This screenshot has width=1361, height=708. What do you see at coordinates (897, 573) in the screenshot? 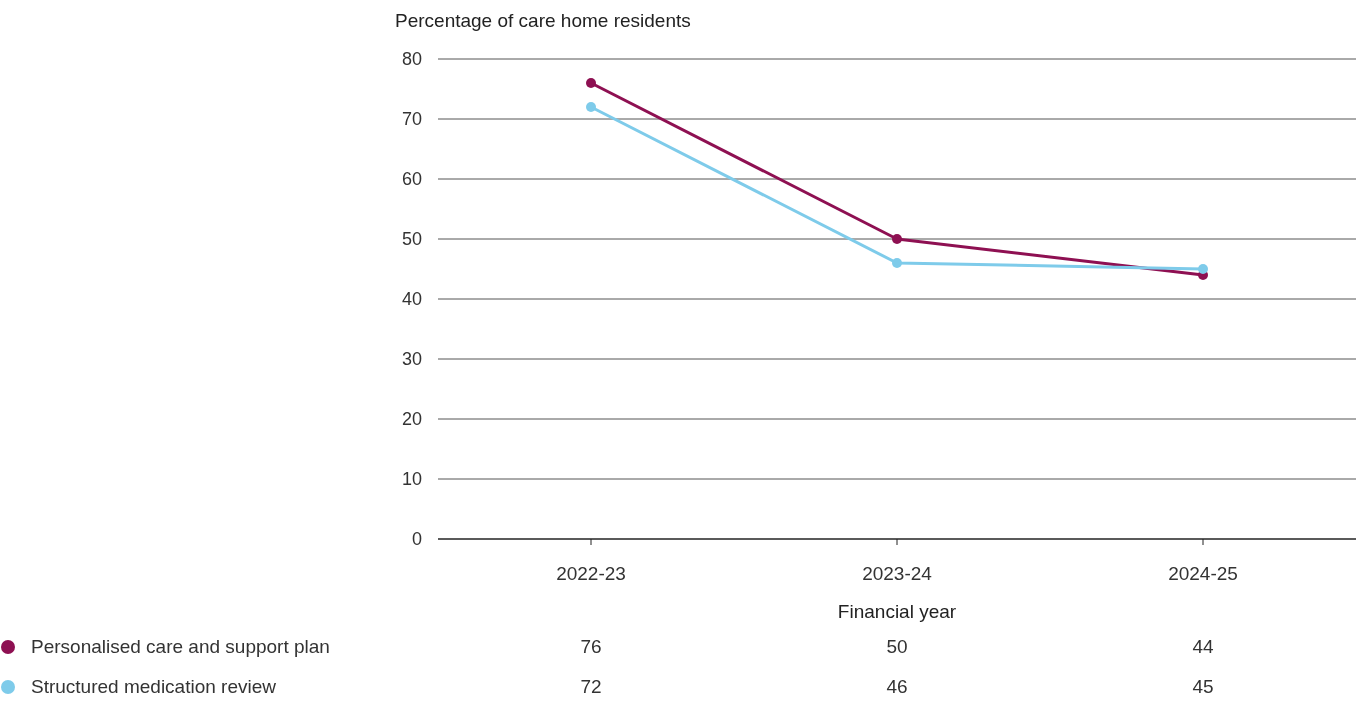
I see `x-tick-label: 2023-24` at bounding box center [897, 573].